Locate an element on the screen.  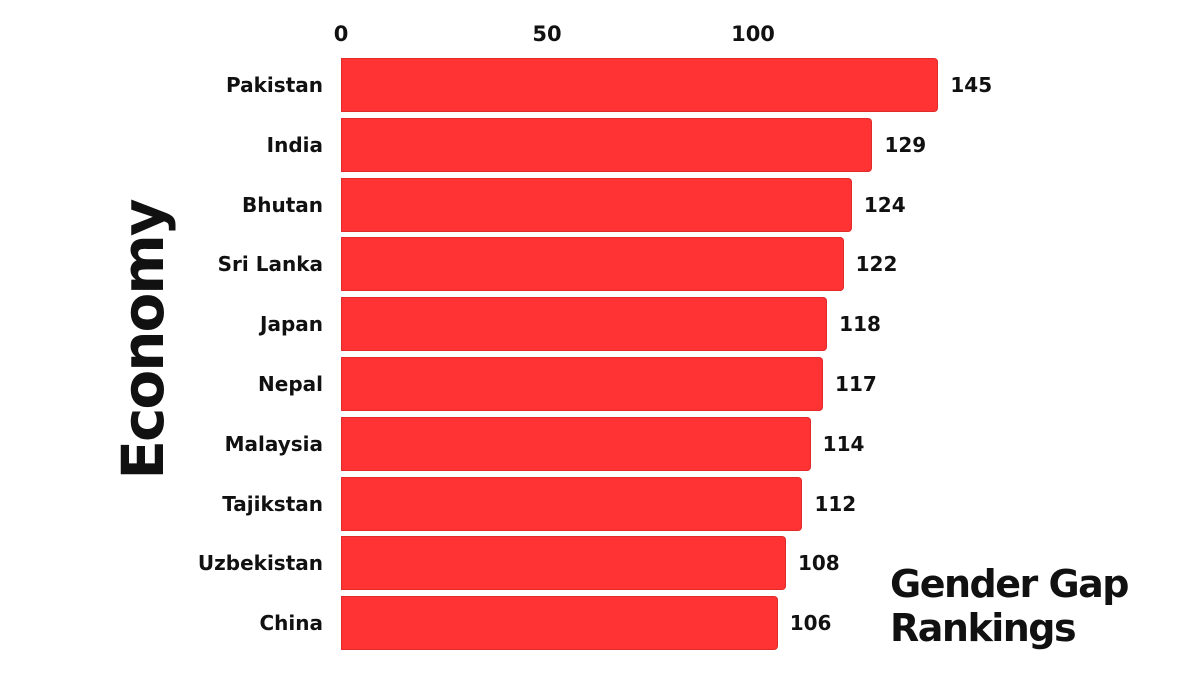
x-tick-100: 100 is located at coordinates (753, 34).